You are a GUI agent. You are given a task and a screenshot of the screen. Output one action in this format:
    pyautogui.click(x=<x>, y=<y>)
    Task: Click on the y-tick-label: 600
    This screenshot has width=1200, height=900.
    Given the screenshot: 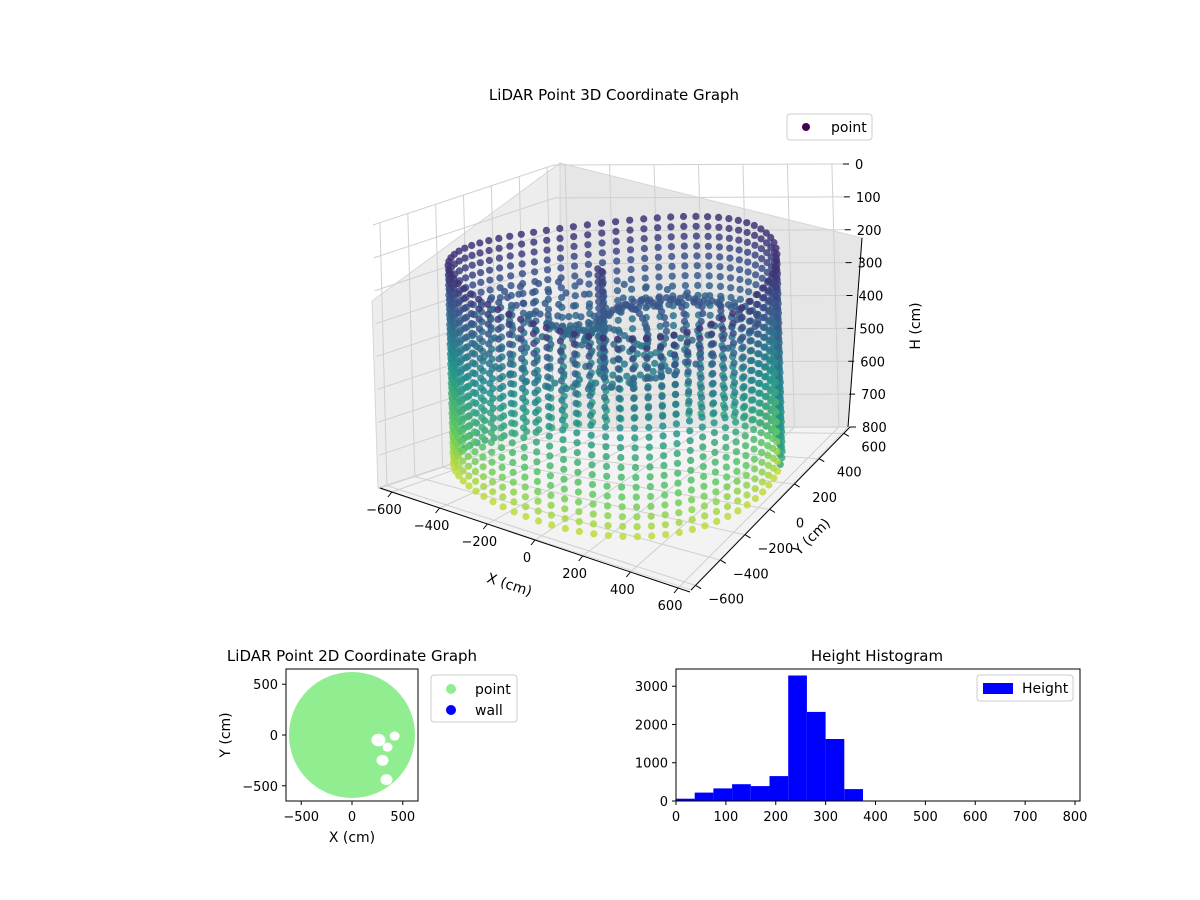 What is the action you would take?
    pyautogui.click(x=873, y=447)
    